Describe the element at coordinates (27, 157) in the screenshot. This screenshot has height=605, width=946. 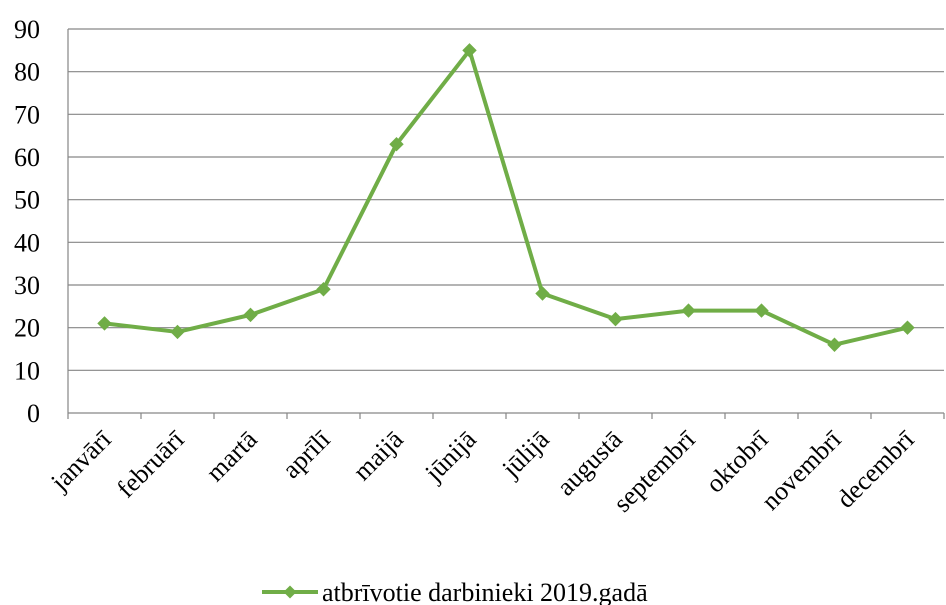
I see `y-tick-label: 60` at that location.